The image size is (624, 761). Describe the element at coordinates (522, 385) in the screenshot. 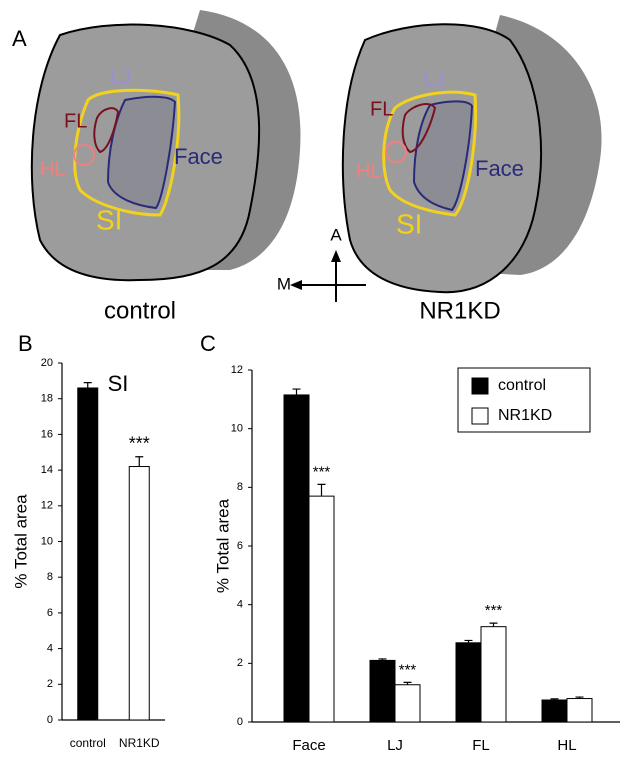

I see `legend-label: control` at that location.